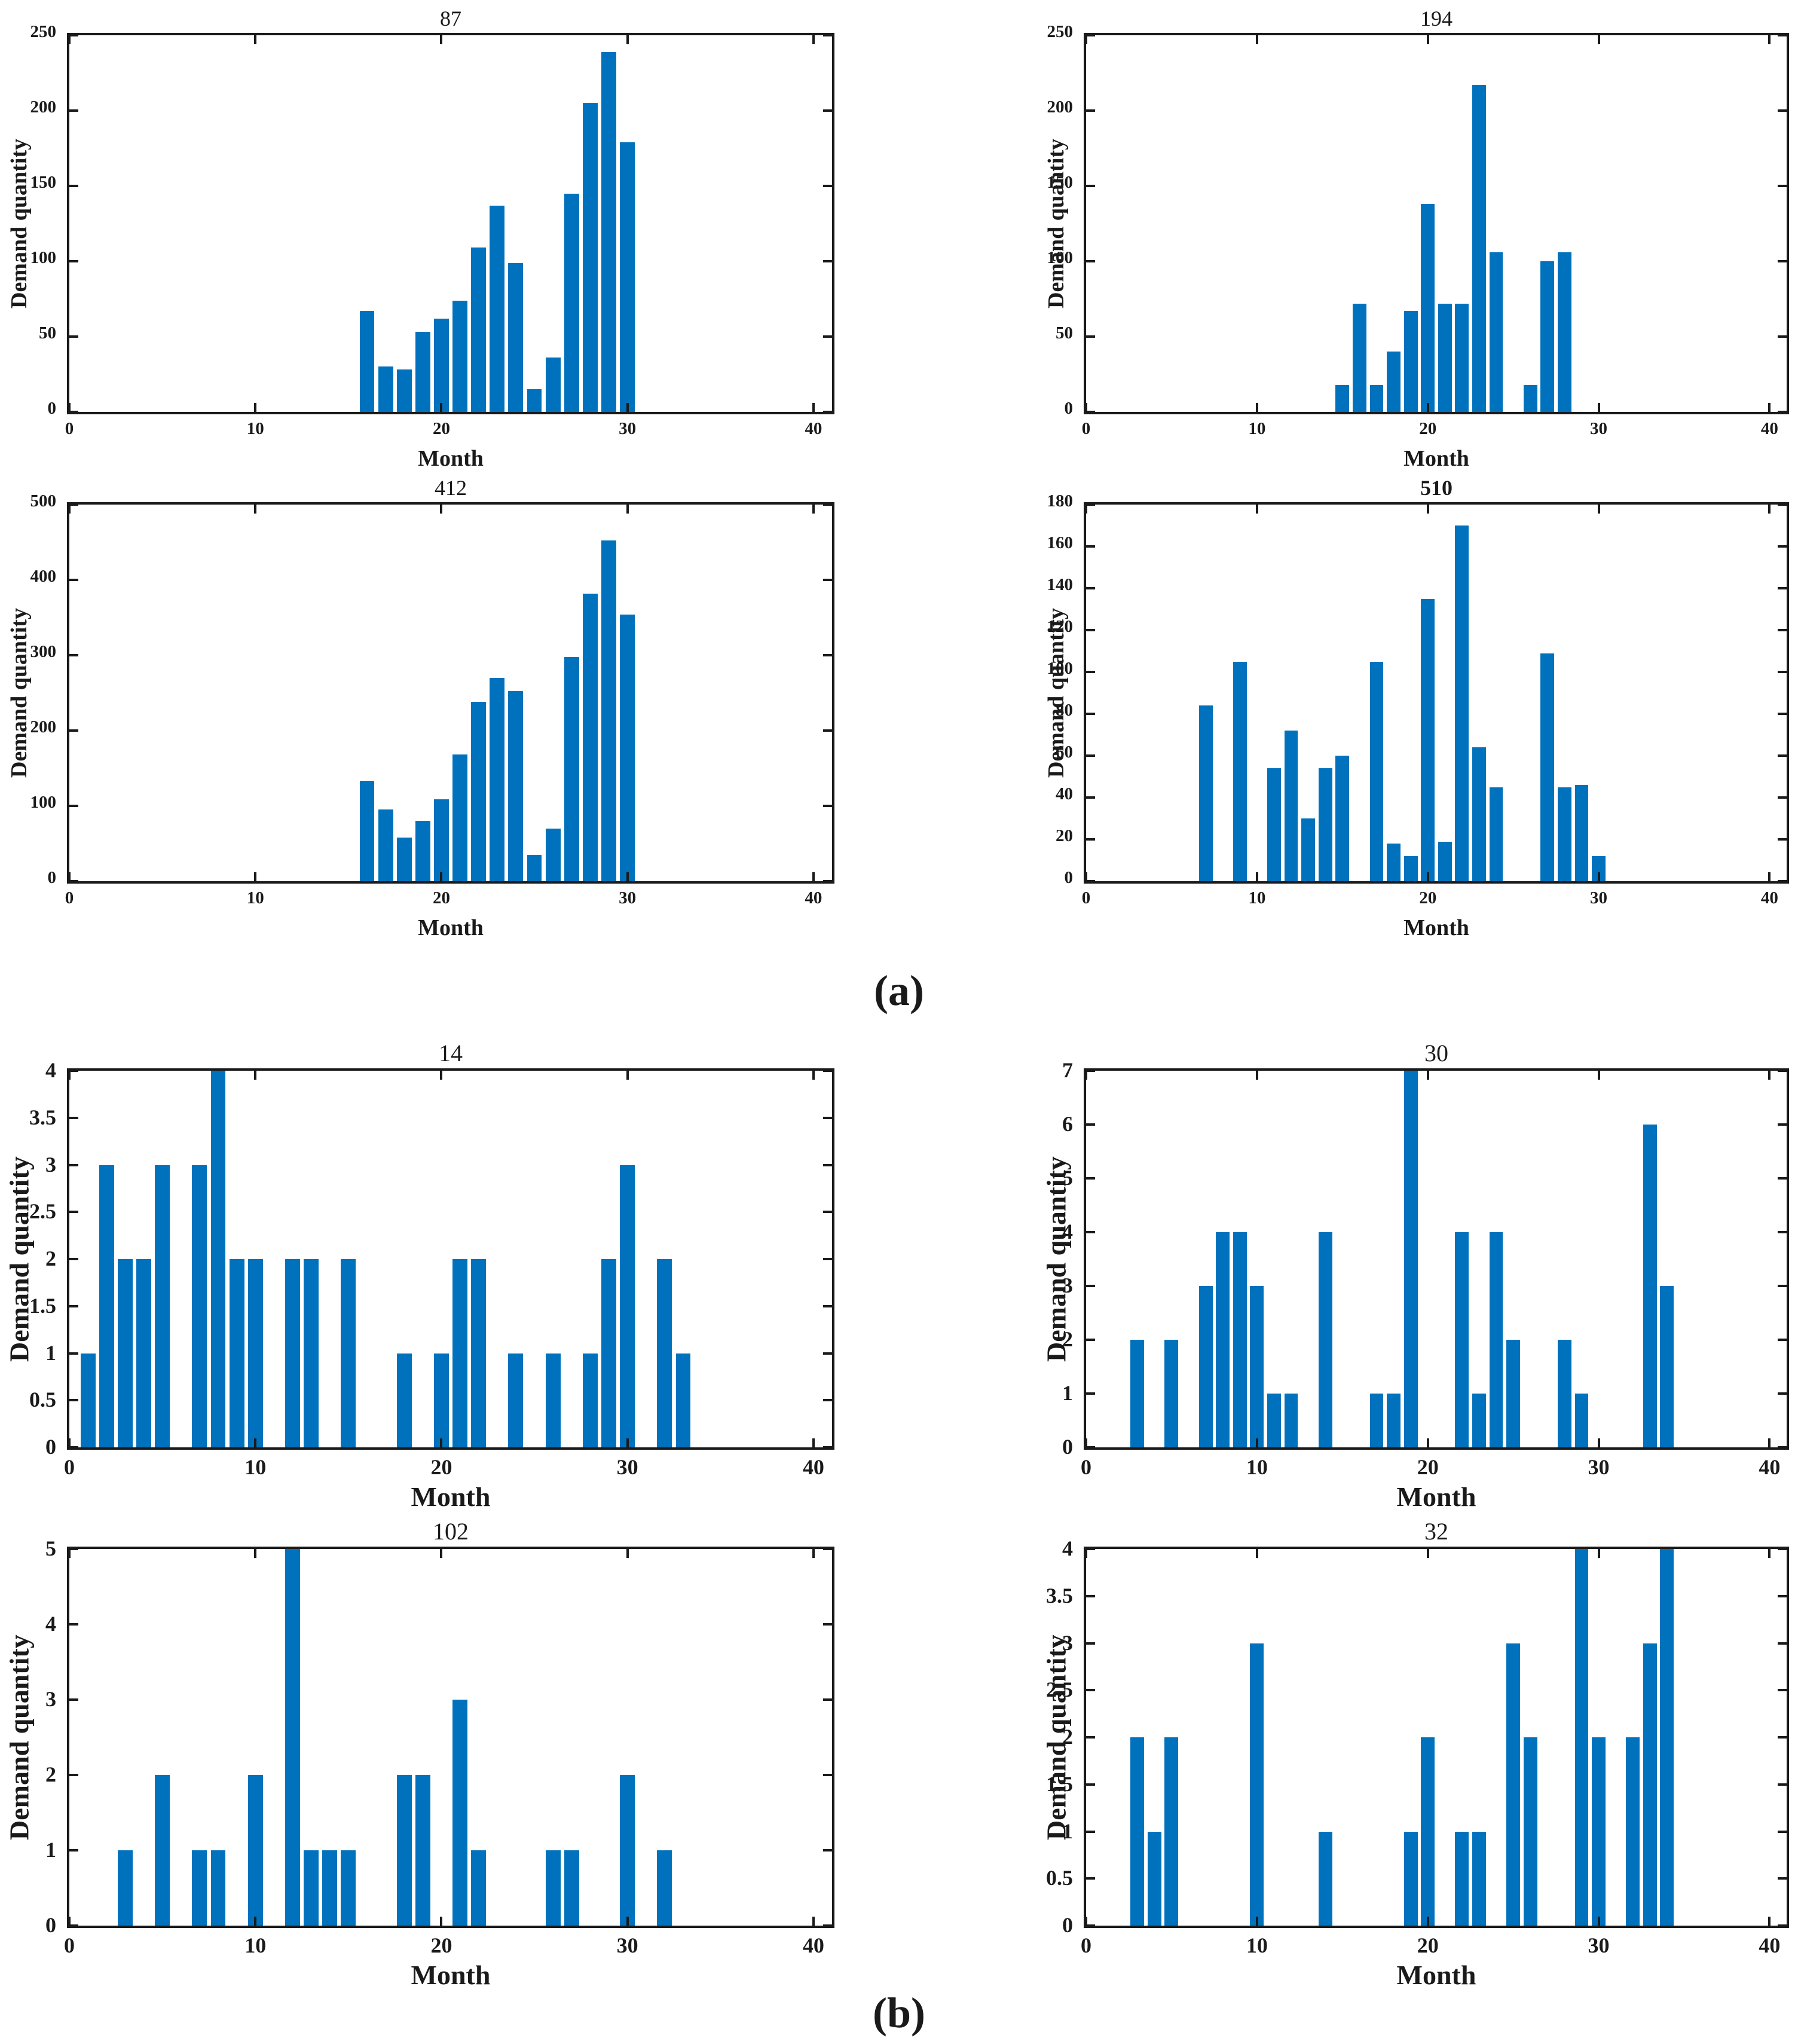 This screenshot has width=1798, height=2044. Describe the element at coordinates (1436, 1531) in the screenshot. I see `chart-title: 32` at that location.